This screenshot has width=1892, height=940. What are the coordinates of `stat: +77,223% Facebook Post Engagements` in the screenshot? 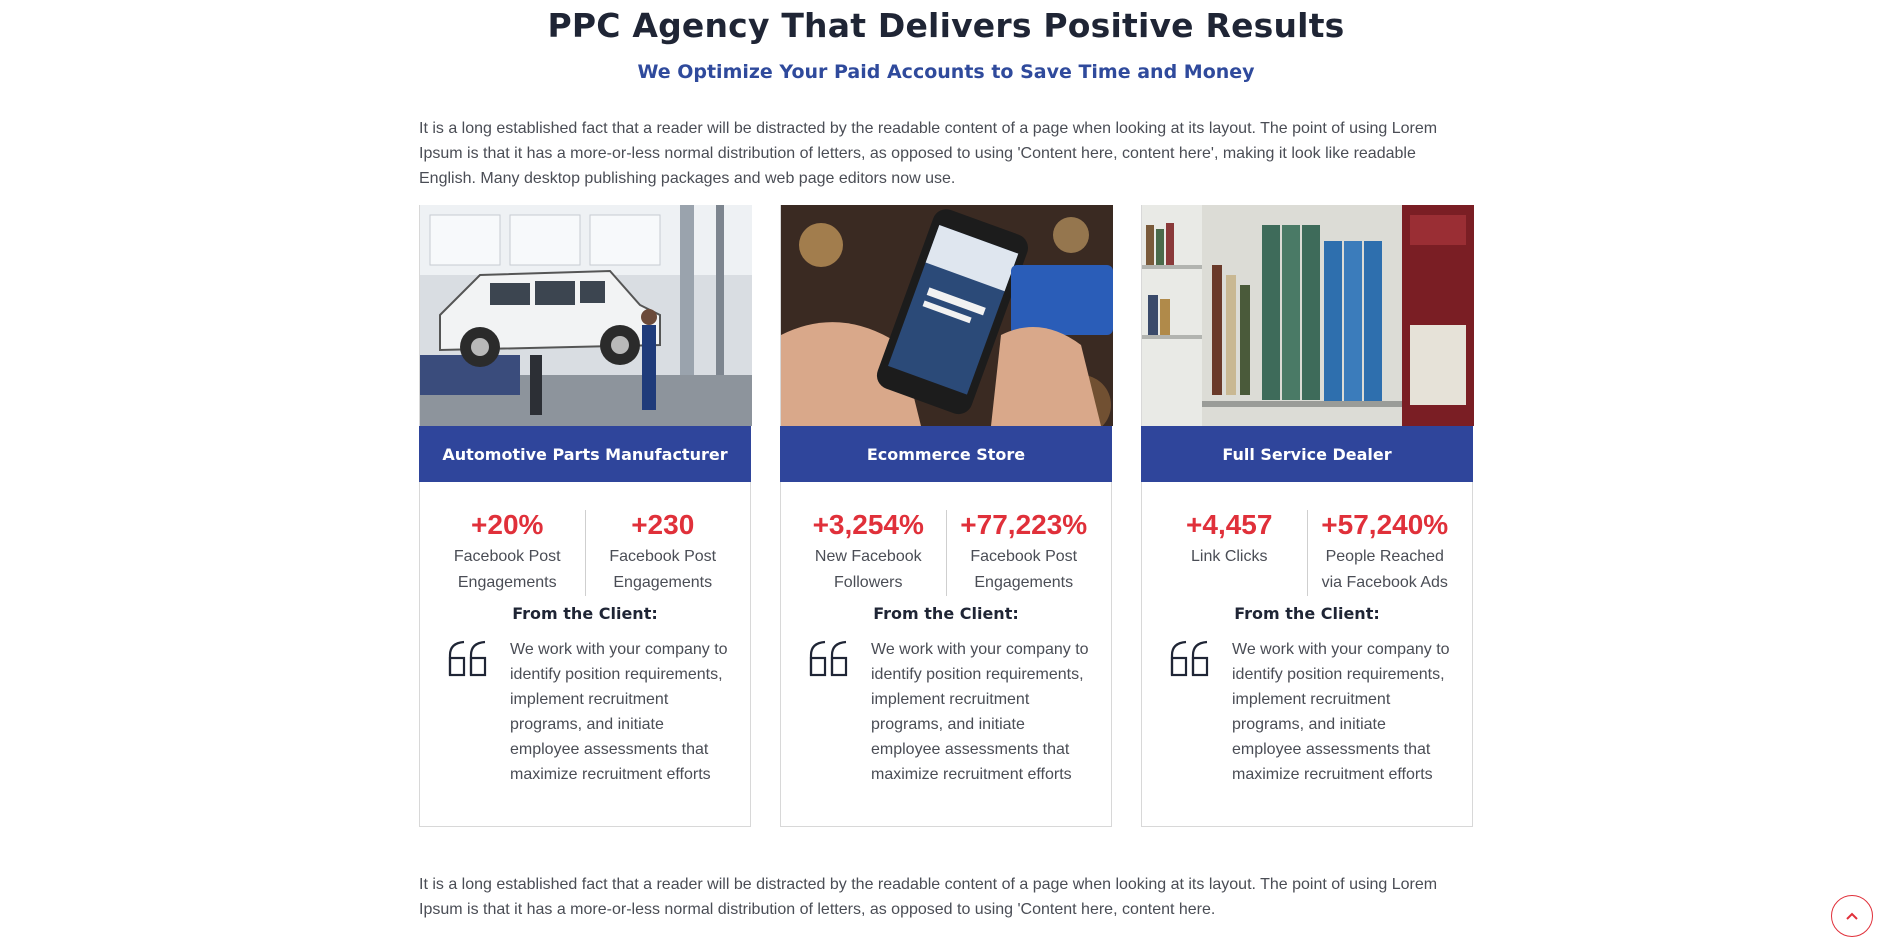 It's located at (1023, 552).